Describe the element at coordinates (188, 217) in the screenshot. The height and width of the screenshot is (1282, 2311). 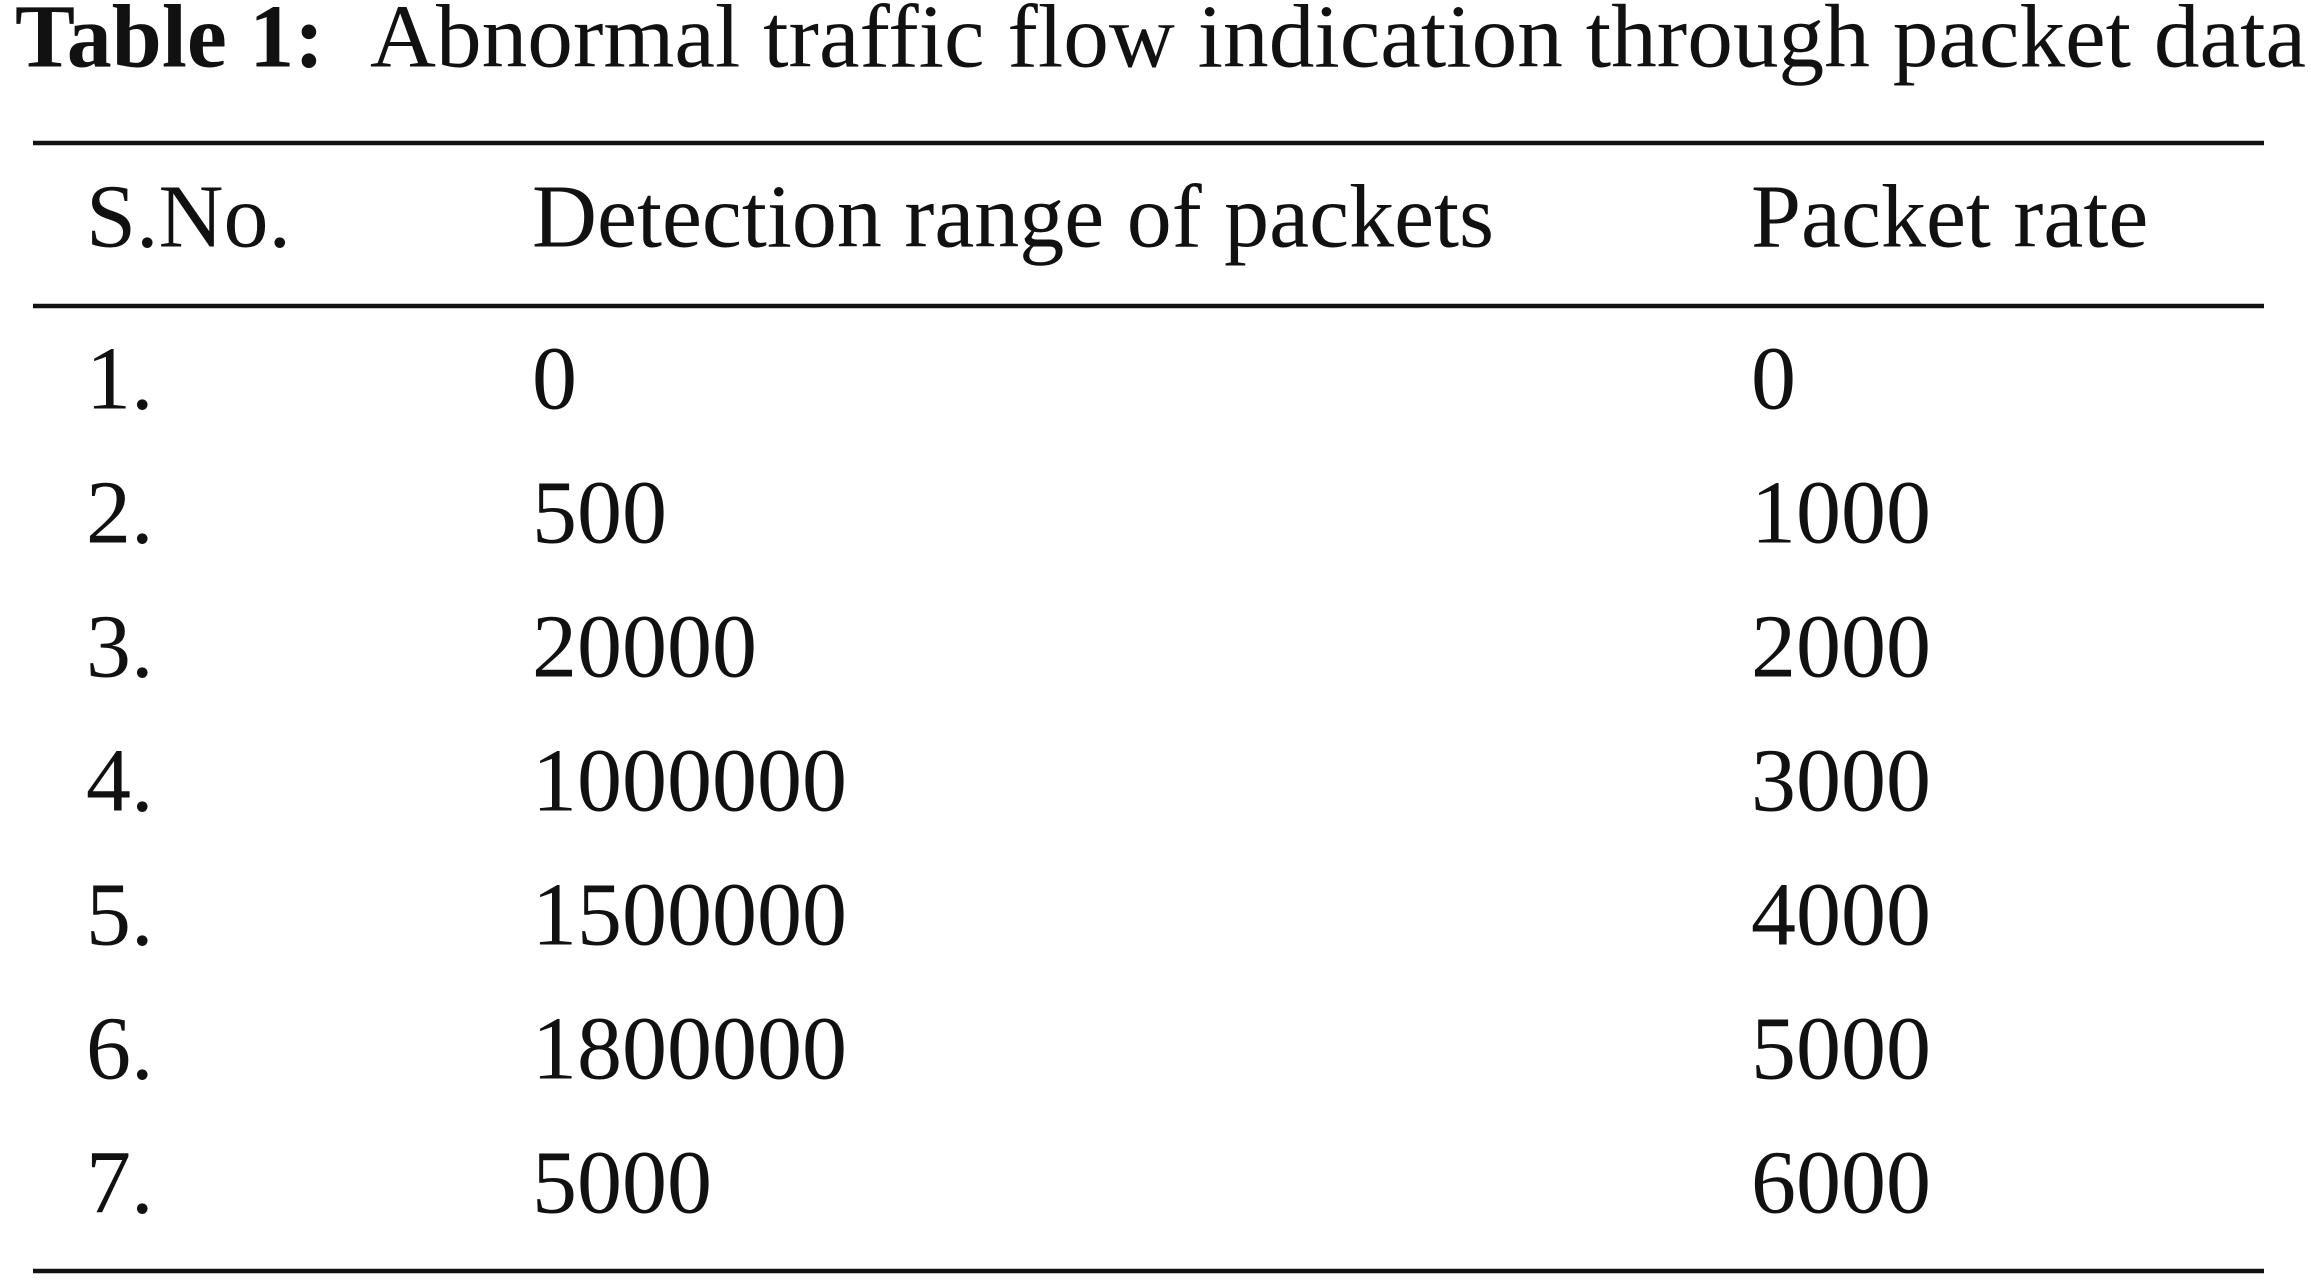
I see `header-cell: S.No.` at that location.